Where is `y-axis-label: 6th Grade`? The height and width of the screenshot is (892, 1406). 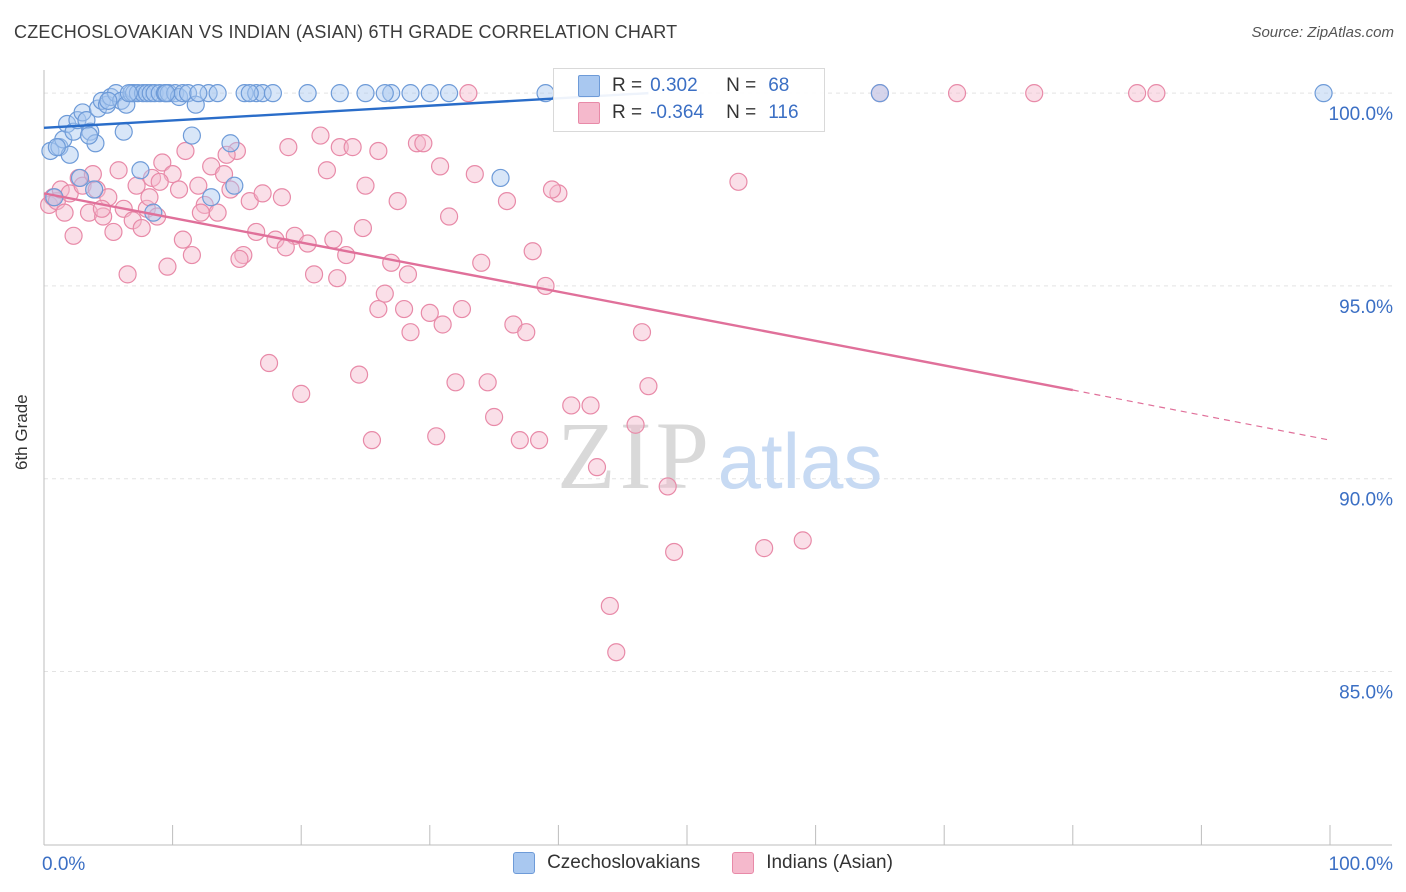 y-axis-label: 6th Grade is located at coordinates (21, 432).